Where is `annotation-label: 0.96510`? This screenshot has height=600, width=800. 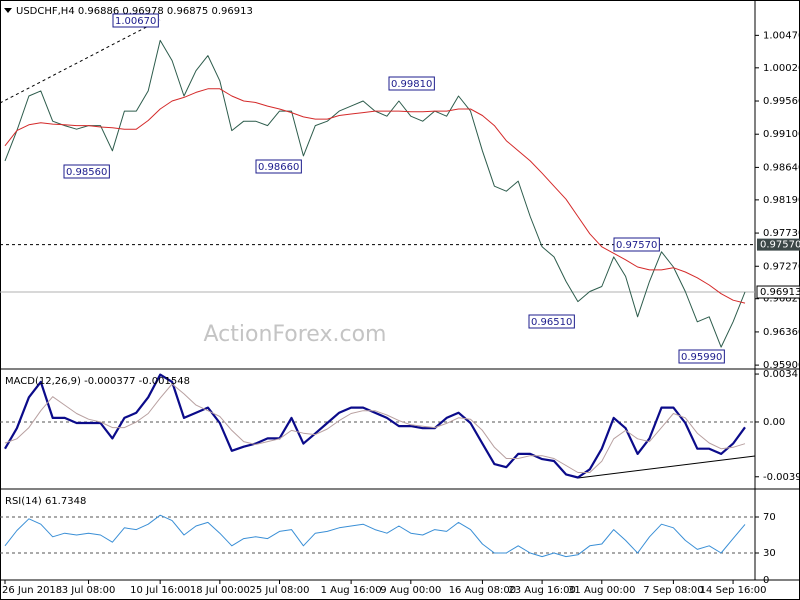
annotation-label: 0.96510 is located at coordinates (551, 322).